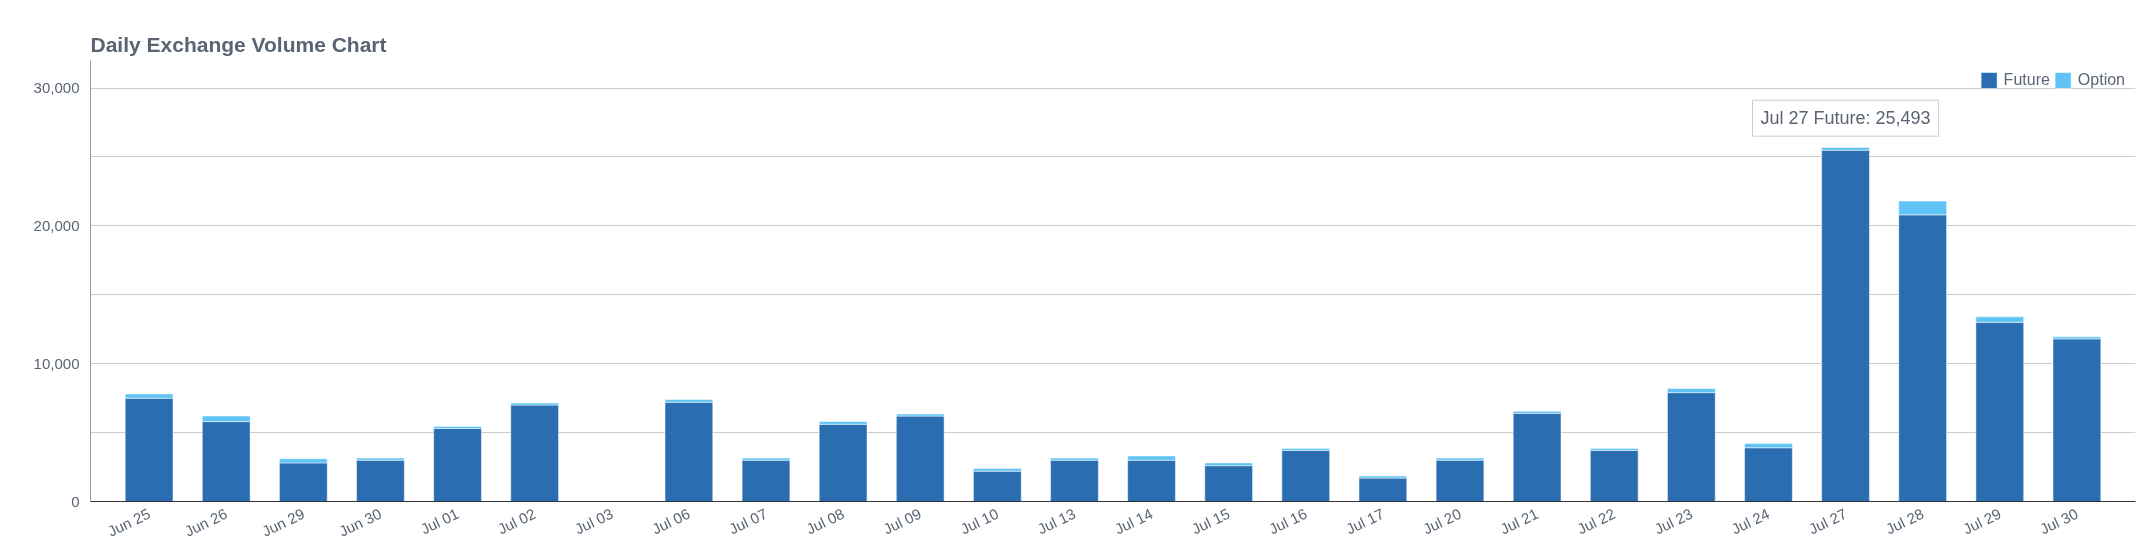  What do you see at coordinates (1056, 521) in the screenshot?
I see `x-tick-label: Jul 13` at bounding box center [1056, 521].